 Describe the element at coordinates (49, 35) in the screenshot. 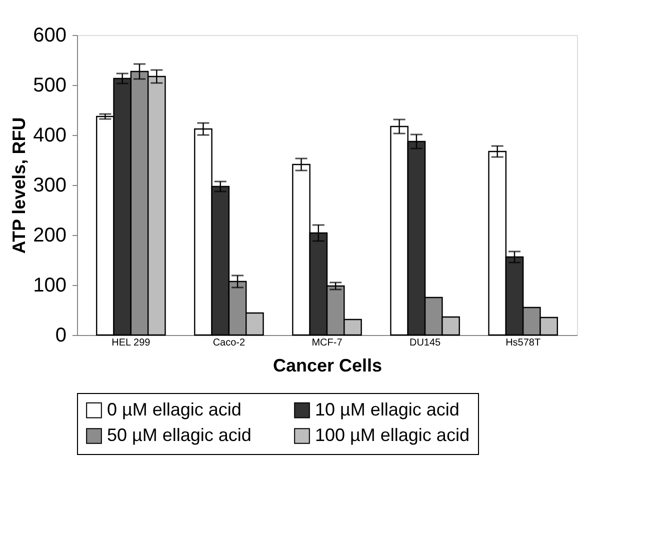

I see `y-tick-label: 600` at that location.